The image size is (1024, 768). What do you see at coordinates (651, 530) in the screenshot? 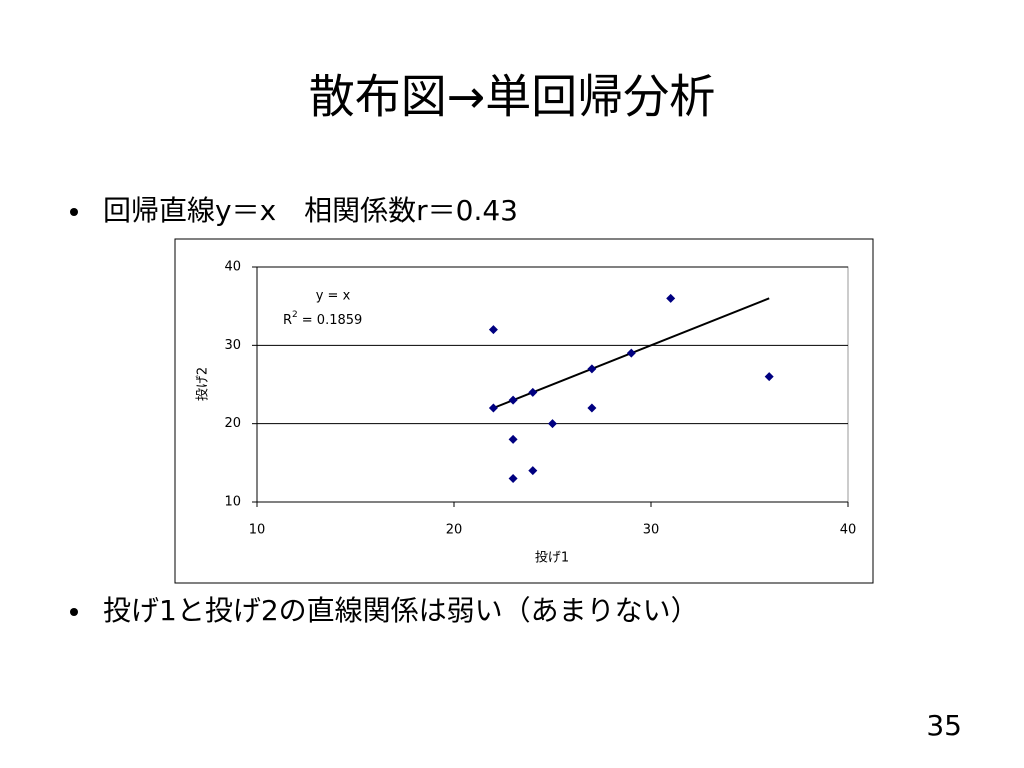
I see `x-tick-label: 30` at bounding box center [651, 530].